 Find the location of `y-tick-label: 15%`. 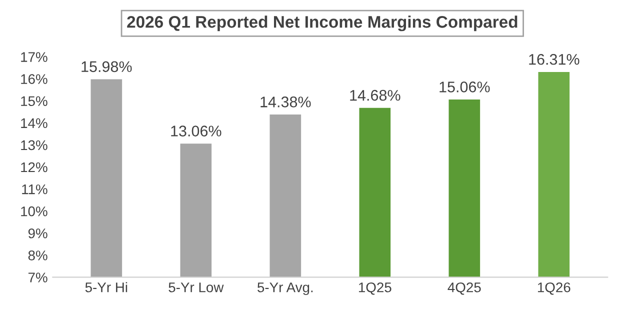

y-tick-label: 15% is located at coordinates (34, 101).